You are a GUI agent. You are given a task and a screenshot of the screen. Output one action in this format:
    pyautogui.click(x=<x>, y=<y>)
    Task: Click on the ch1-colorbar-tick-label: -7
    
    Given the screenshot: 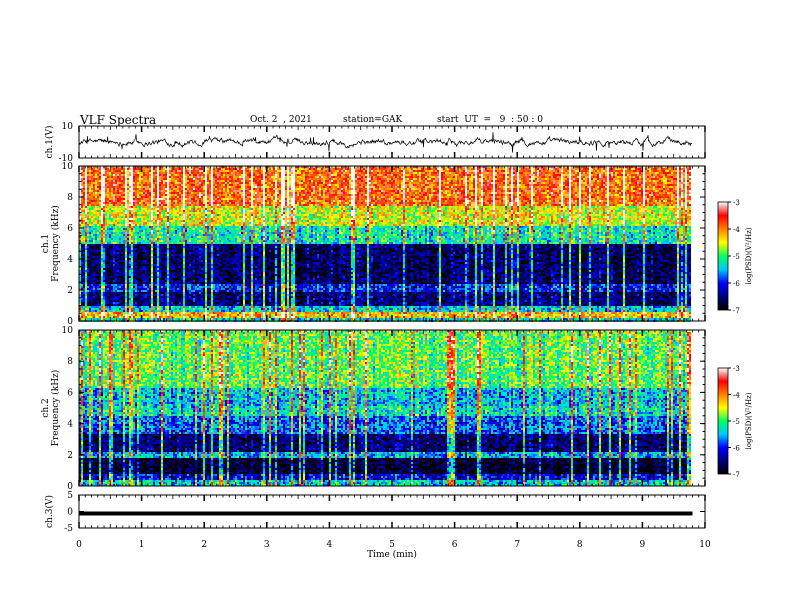 What is the action you would take?
    pyautogui.click(x=736, y=311)
    